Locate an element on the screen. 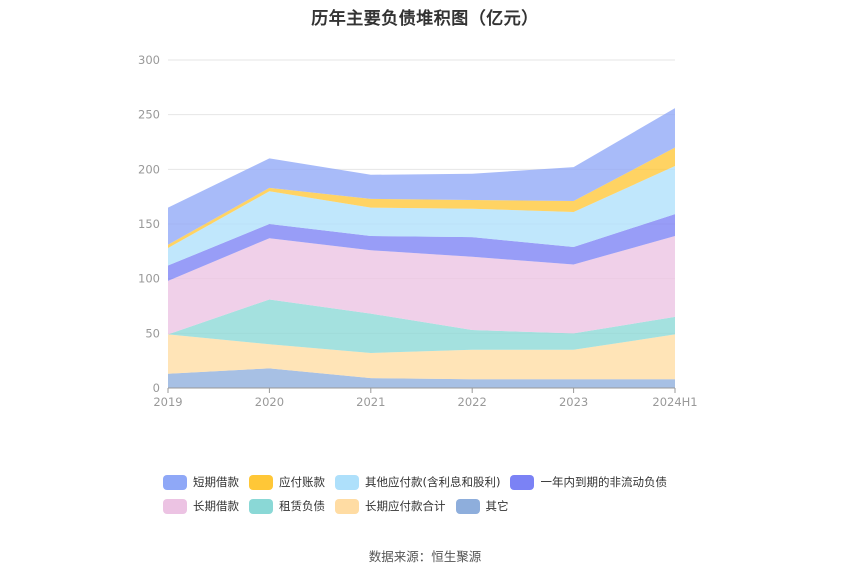  y-tick-label: 100 is located at coordinates (149, 279).